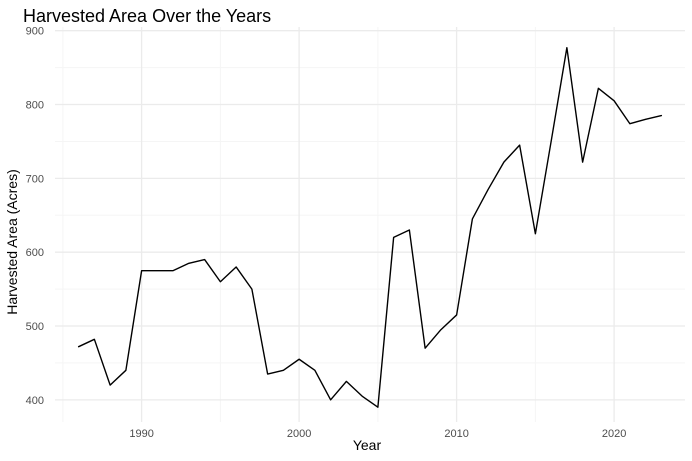 The image size is (692, 461). I want to click on x-tick-label: 2000, so click(299, 434).